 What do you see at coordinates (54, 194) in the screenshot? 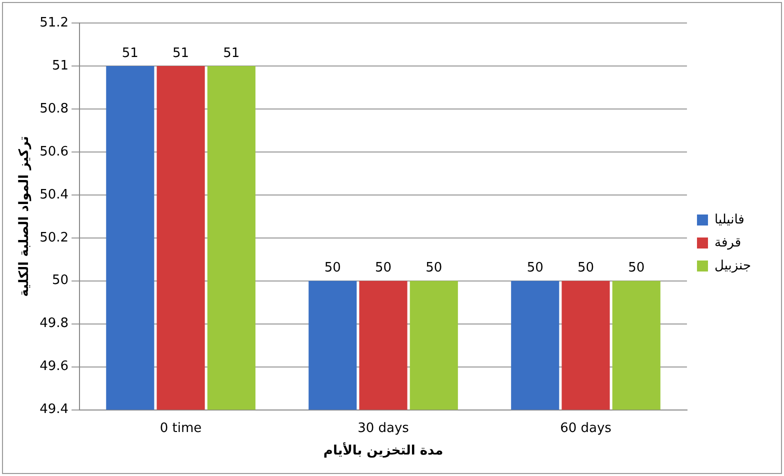
I see `y-tick-label: 50.4` at bounding box center [54, 194].